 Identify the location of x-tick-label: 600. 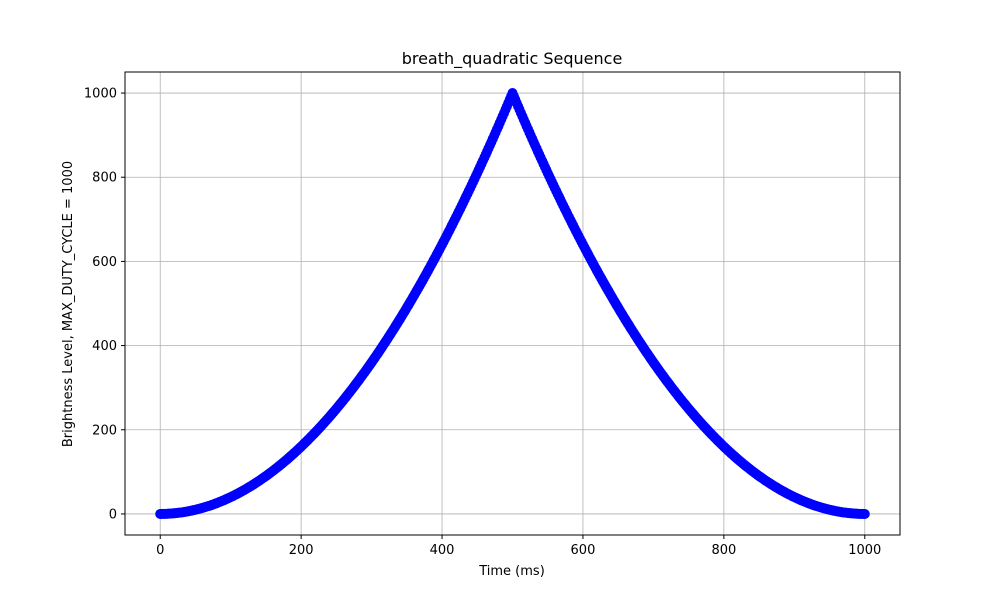
(583, 550).